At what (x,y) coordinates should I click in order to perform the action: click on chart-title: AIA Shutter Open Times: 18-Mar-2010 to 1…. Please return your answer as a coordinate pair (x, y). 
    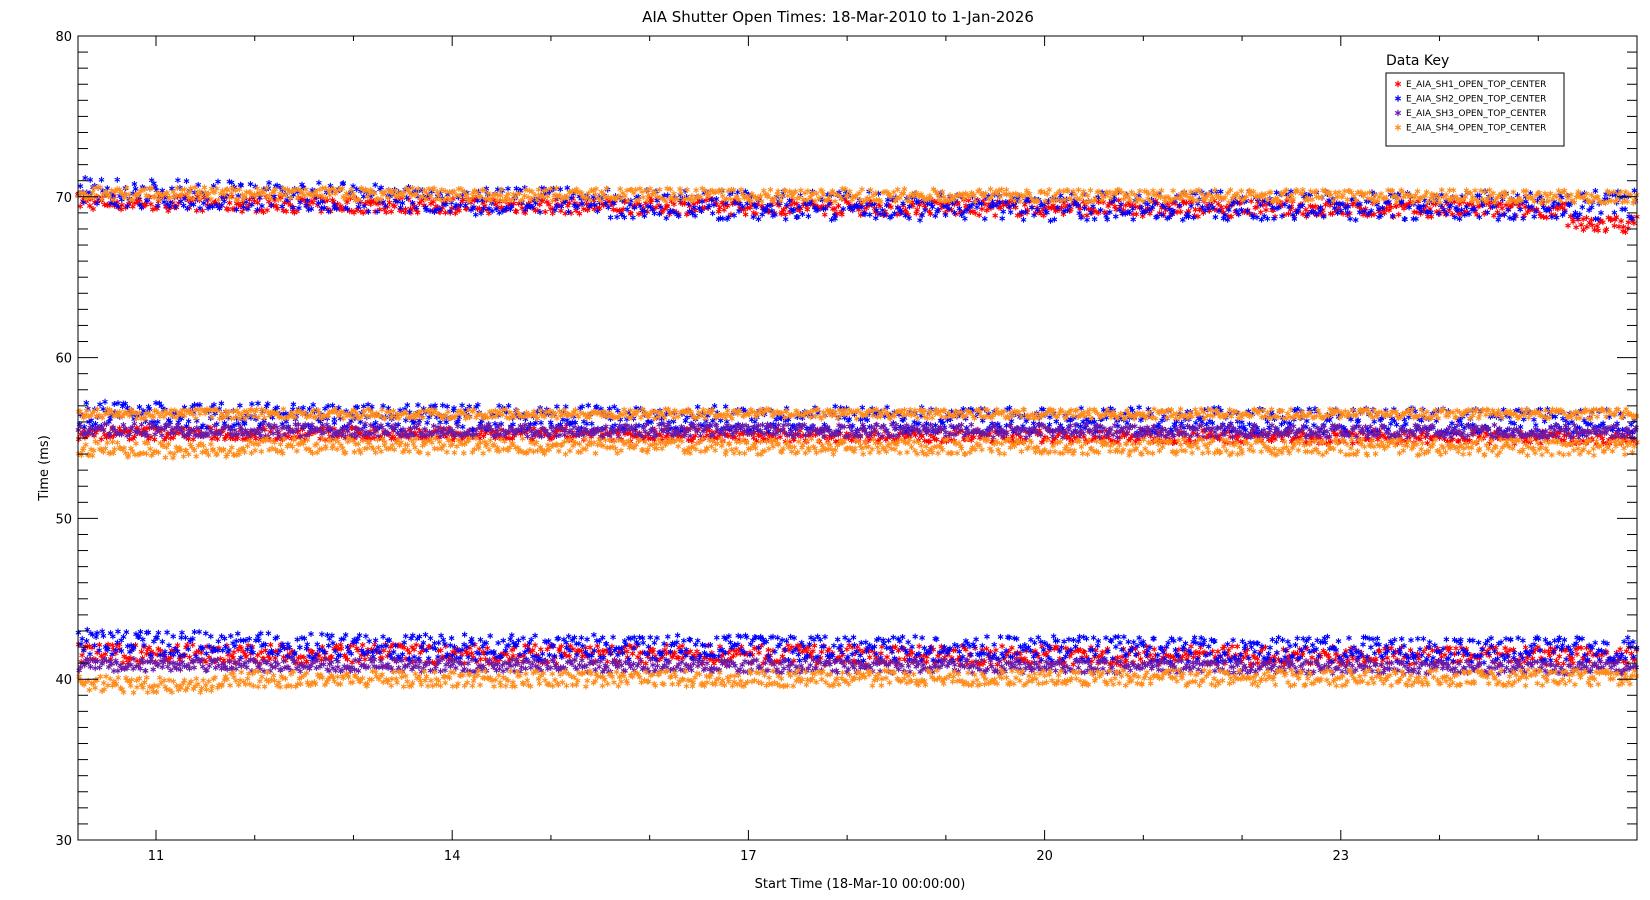
    Looking at the image, I should click on (838, 17).